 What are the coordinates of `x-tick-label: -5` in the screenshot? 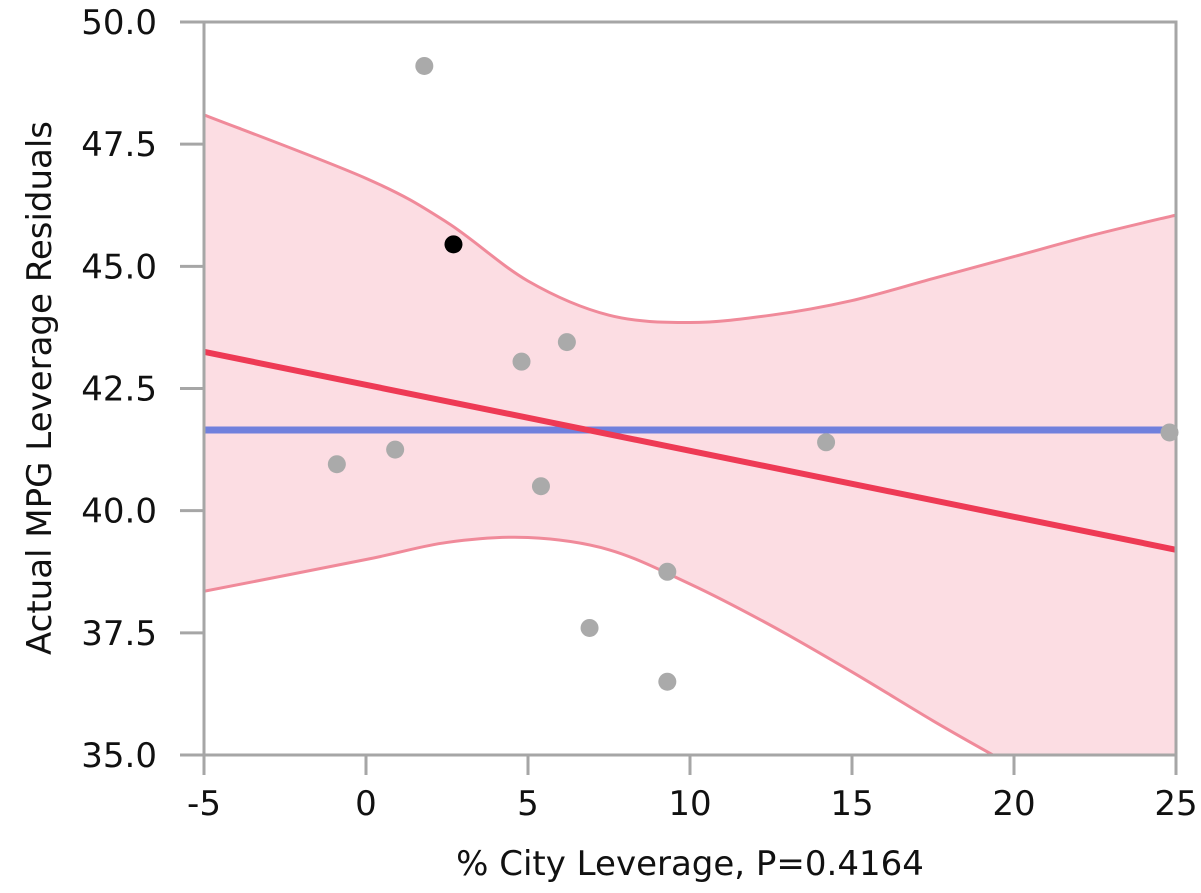 It's located at (204, 804).